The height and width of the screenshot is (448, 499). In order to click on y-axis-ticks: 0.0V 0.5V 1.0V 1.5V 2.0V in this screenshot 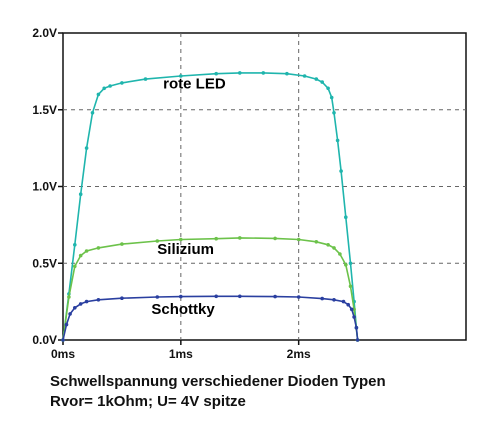, I will do `click(47, 186)`.